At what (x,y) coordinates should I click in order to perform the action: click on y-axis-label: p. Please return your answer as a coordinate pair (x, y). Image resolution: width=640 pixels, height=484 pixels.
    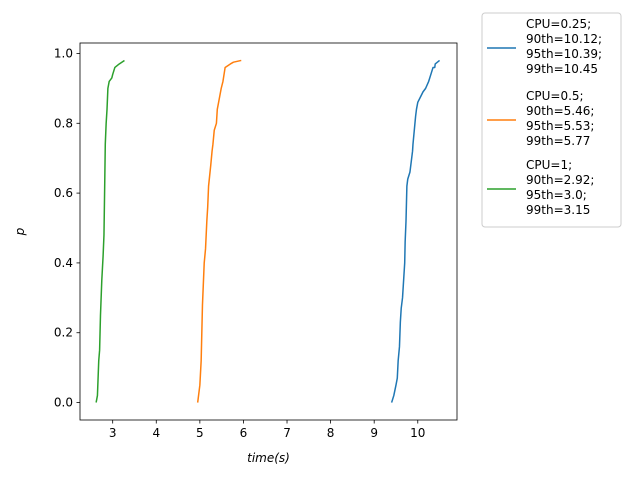
    Looking at the image, I should click on (20, 231).